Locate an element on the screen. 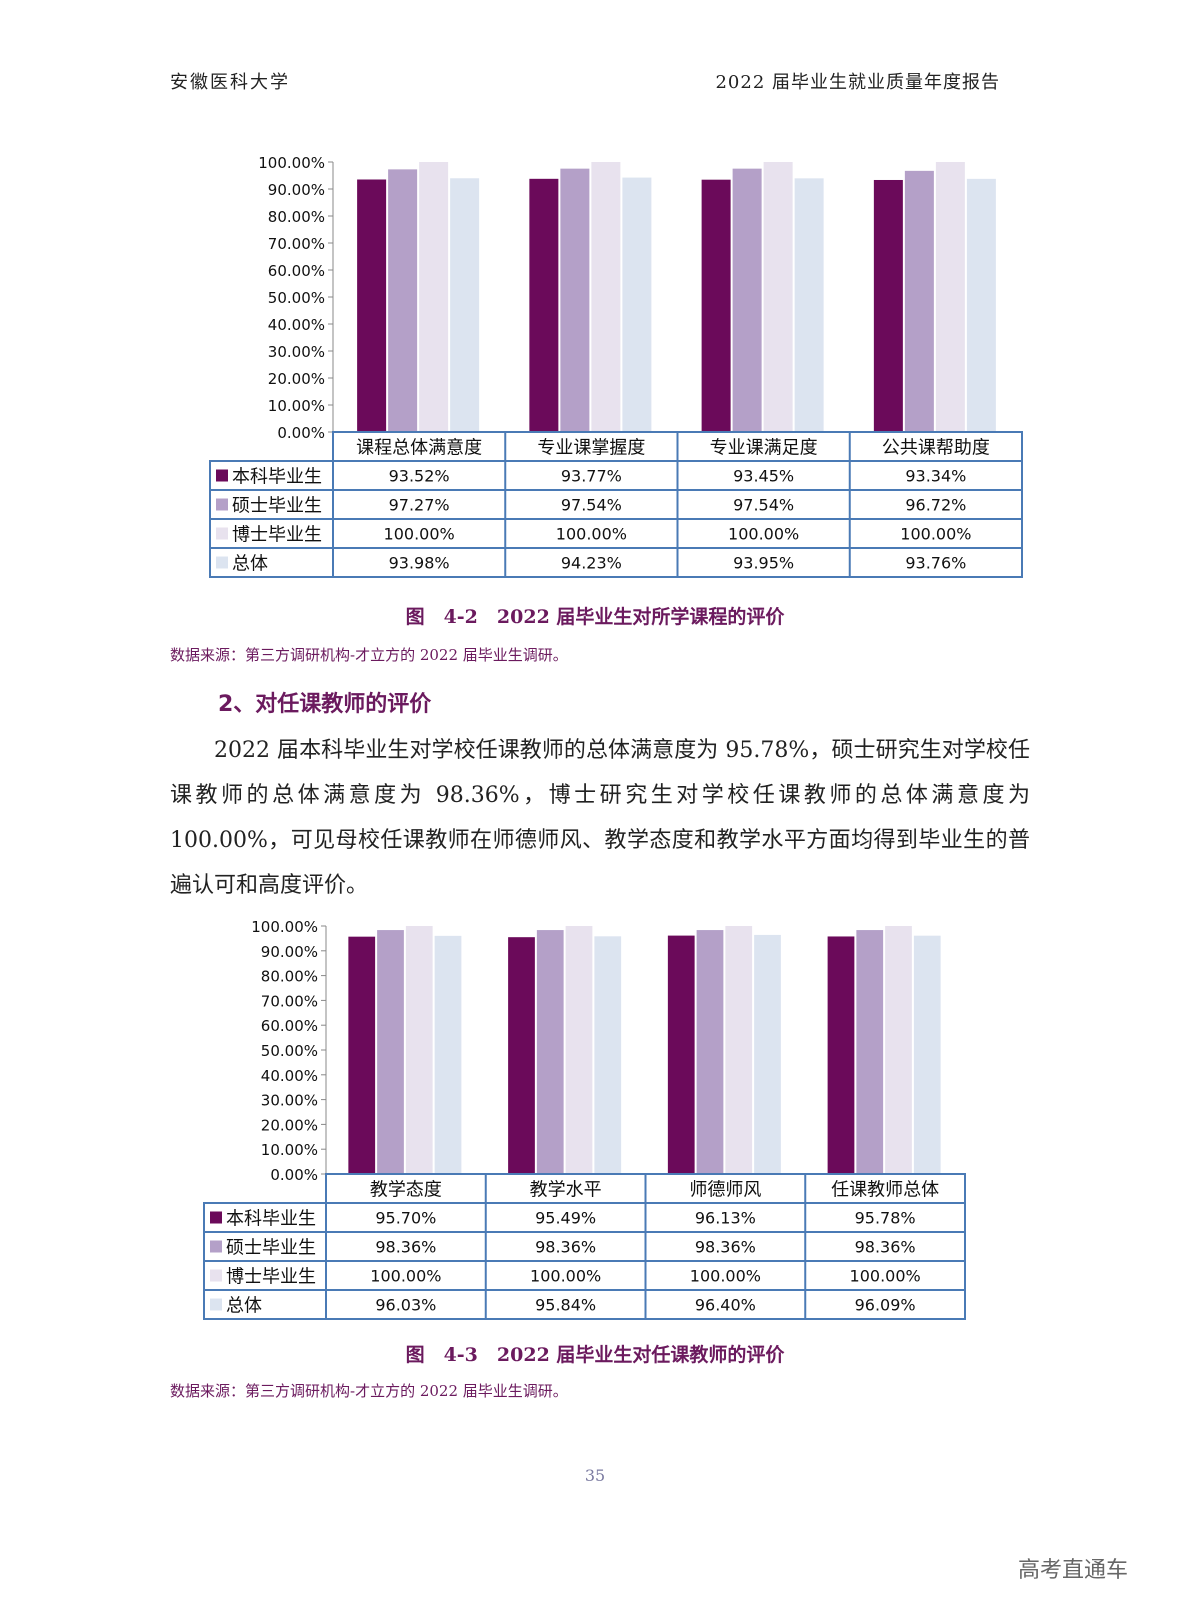 The height and width of the screenshot is (1616, 1190). y-tick-label: 60.00% is located at coordinates (296, 271).